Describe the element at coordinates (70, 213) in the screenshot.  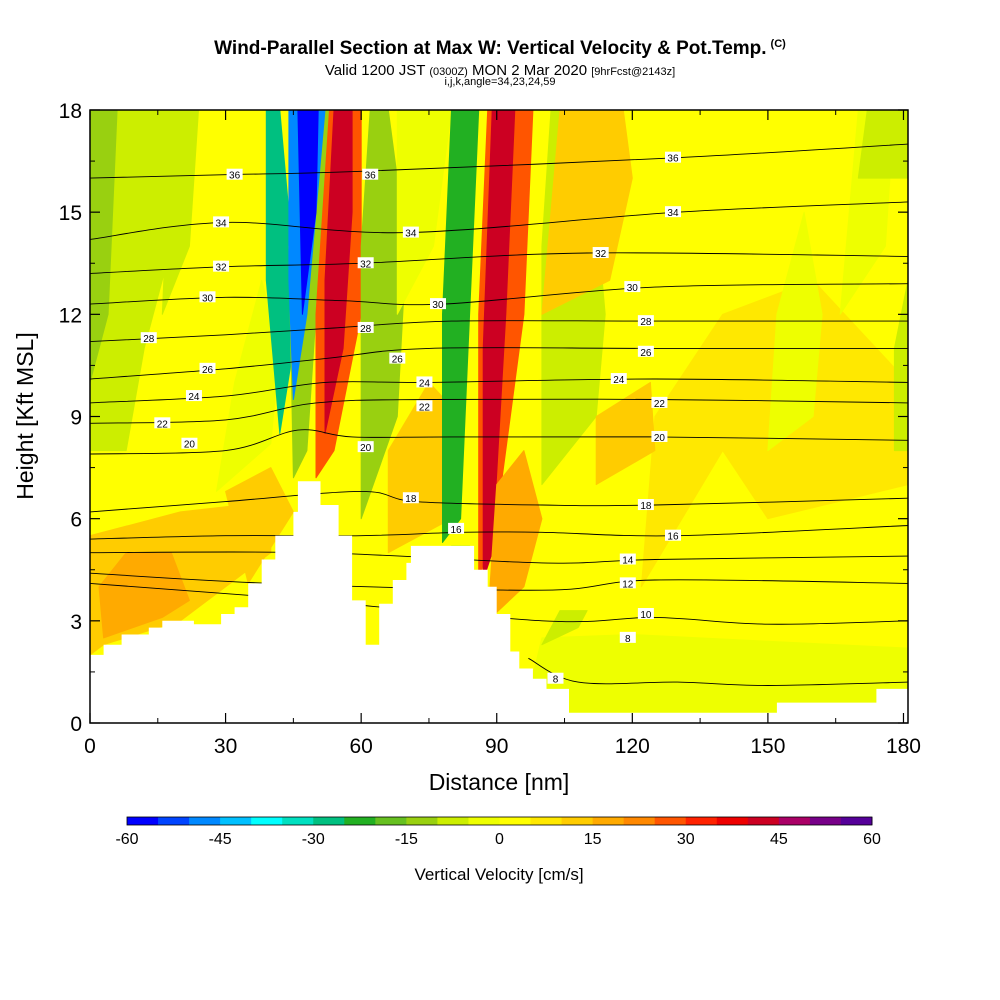
I see `y-tick-label: 15` at that location.